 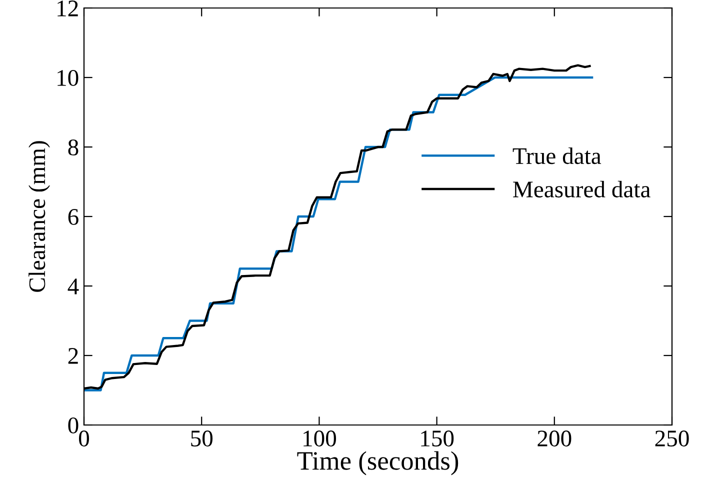 I want to click on y-tick-label: 8, so click(x=73, y=147).